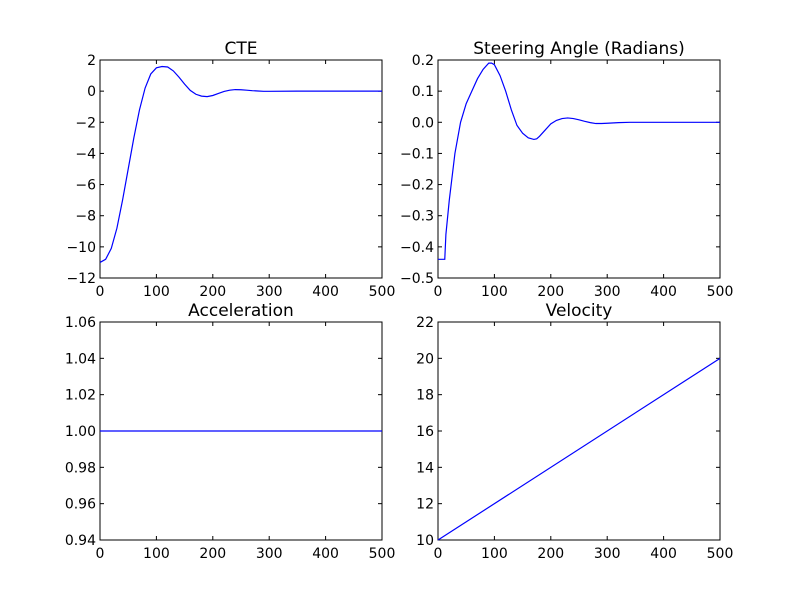 This screenshot has height=600, width=800. Describe the element at coordinates (85, 123) in the screenshot. I see `y-tick-label: −2` at that location.